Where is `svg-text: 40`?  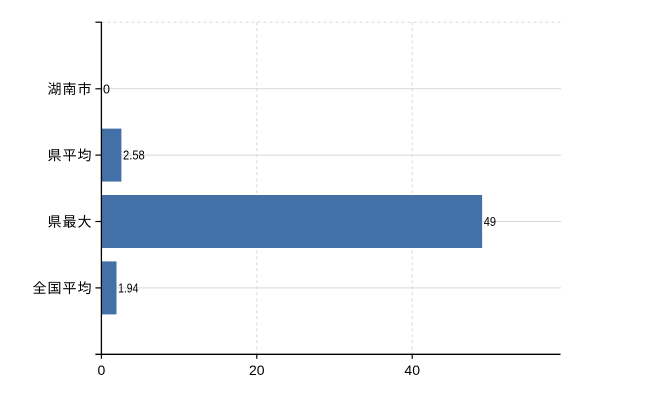 svg-text: 40 is located at coordinates (412, 370).